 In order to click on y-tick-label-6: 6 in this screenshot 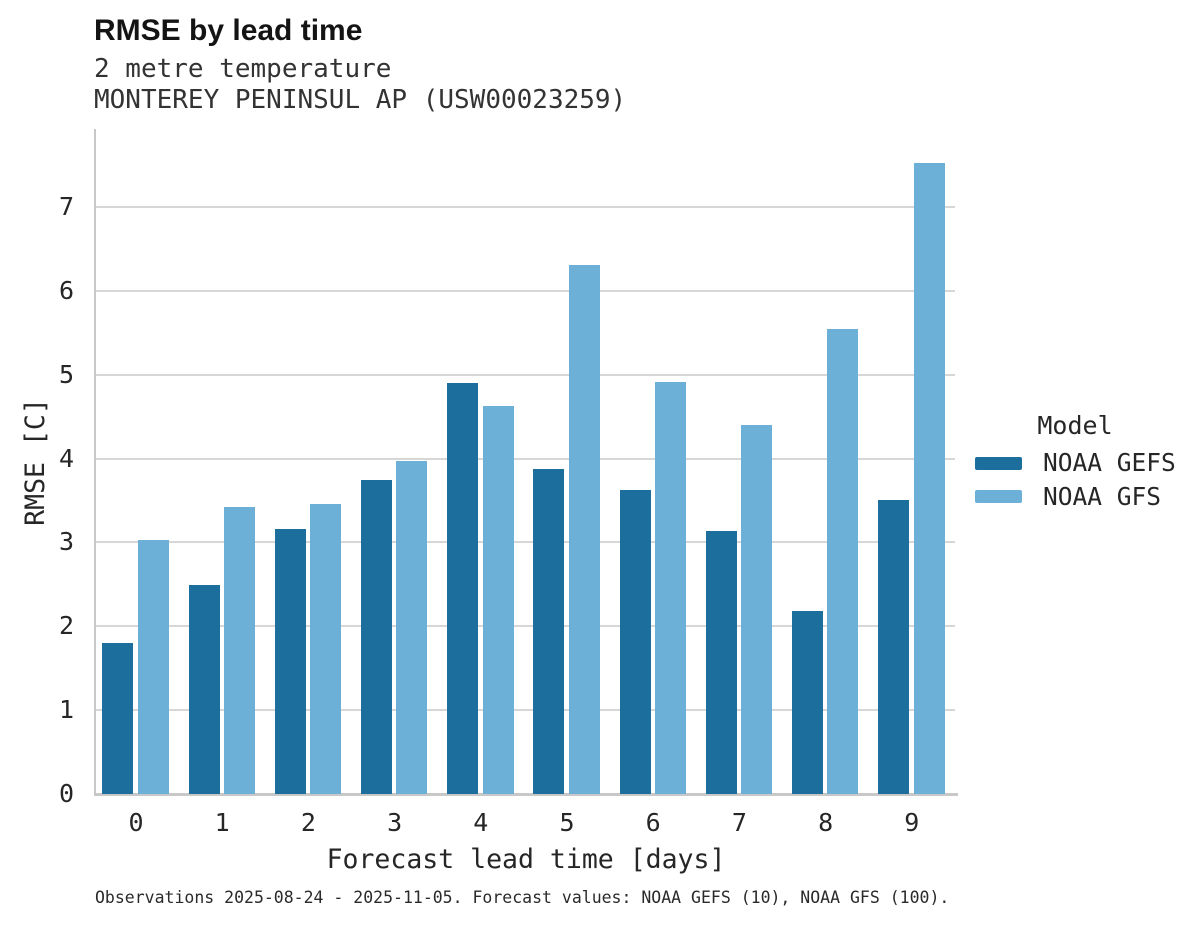, I will do `click(66, 290)`.